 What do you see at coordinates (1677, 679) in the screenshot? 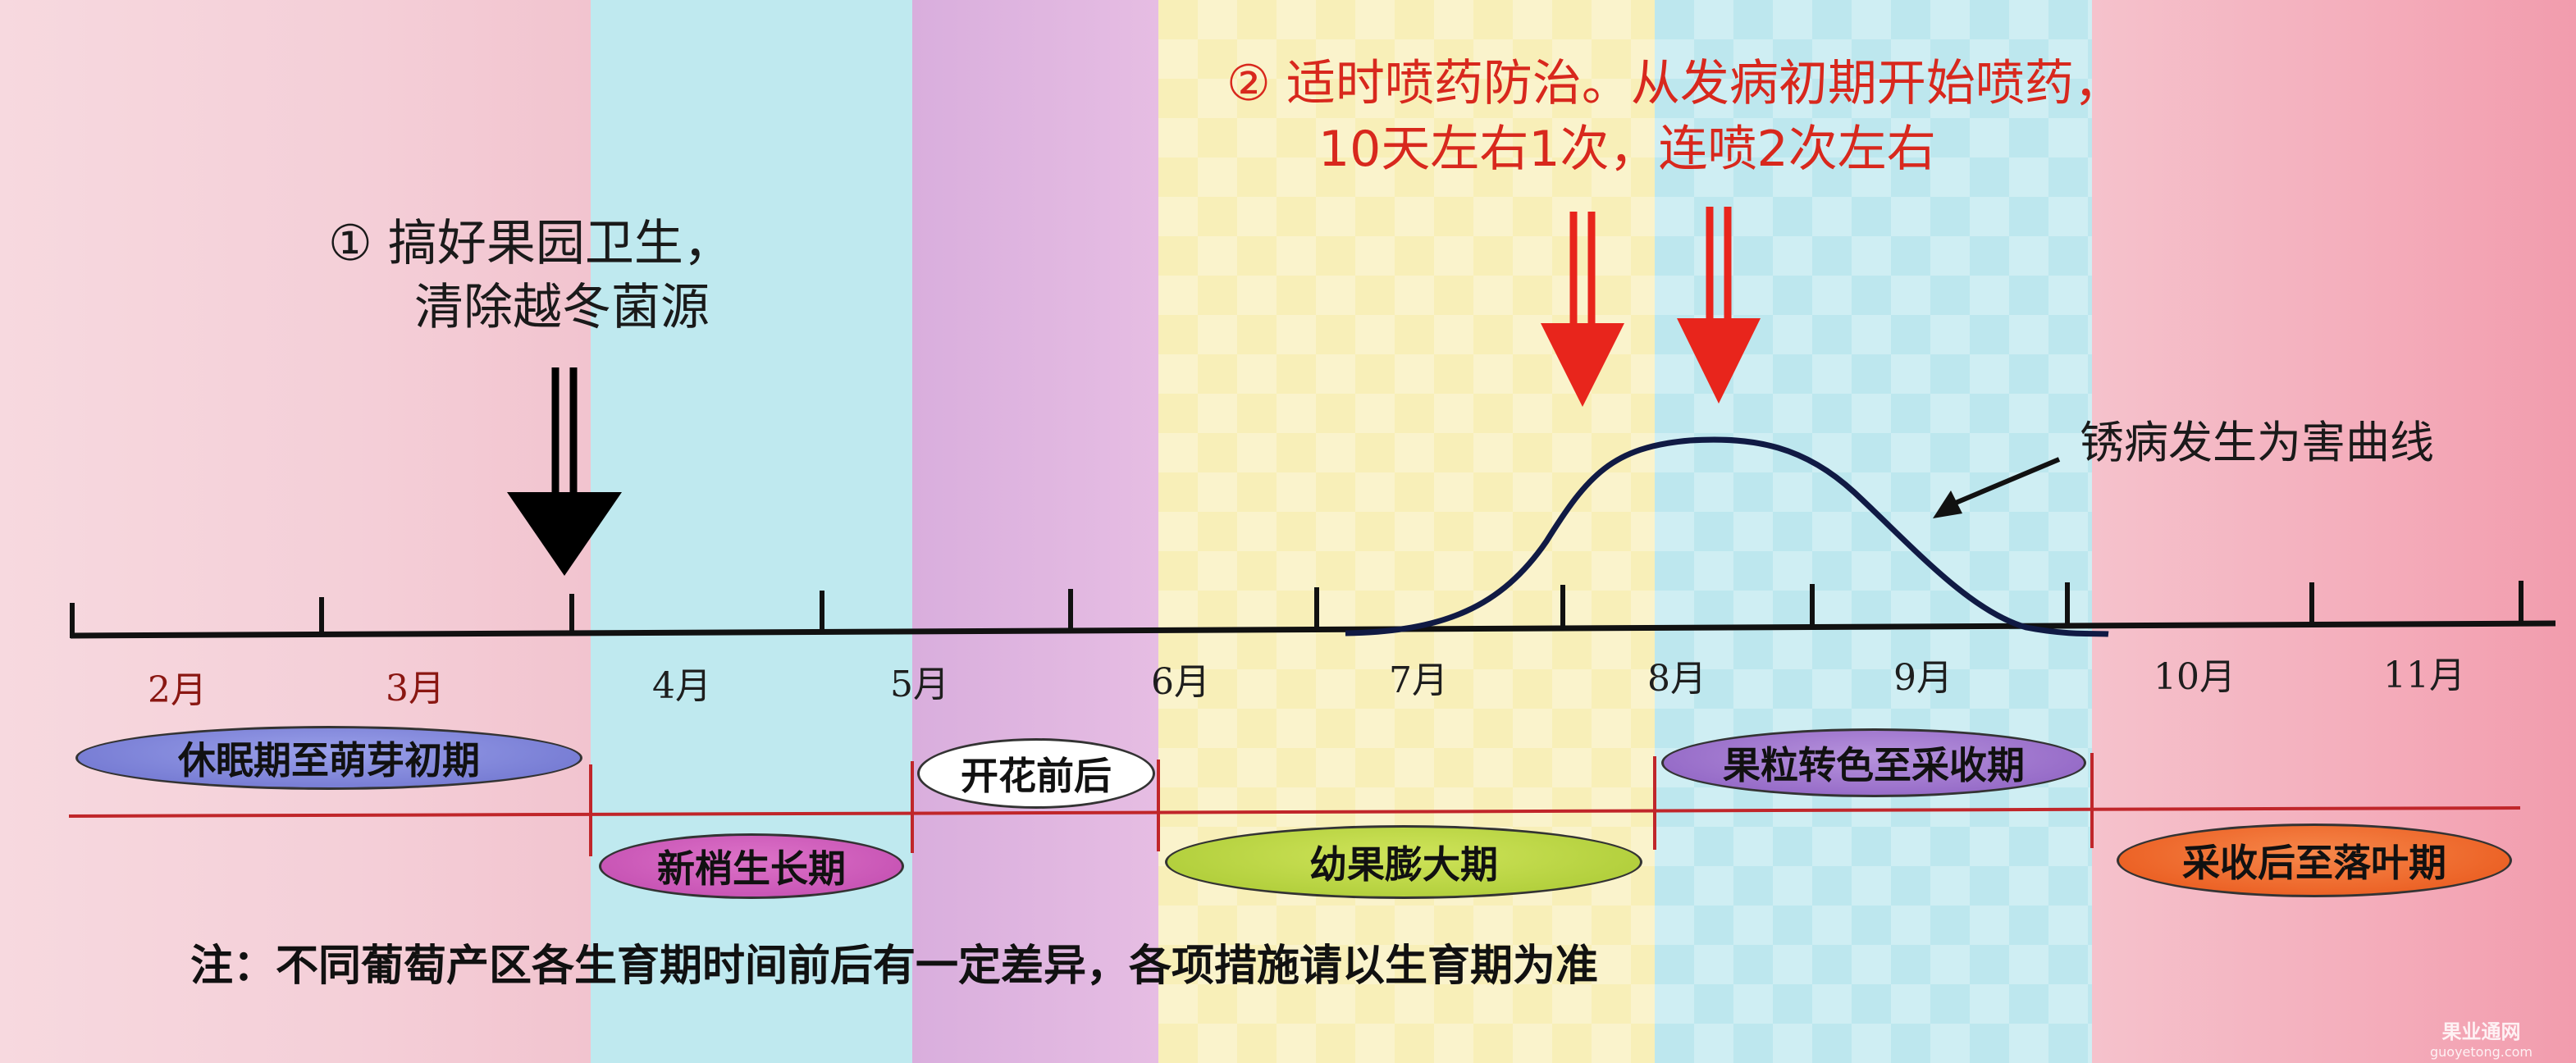
I see `month-label: 8月` at bounding box center [1677, 679].